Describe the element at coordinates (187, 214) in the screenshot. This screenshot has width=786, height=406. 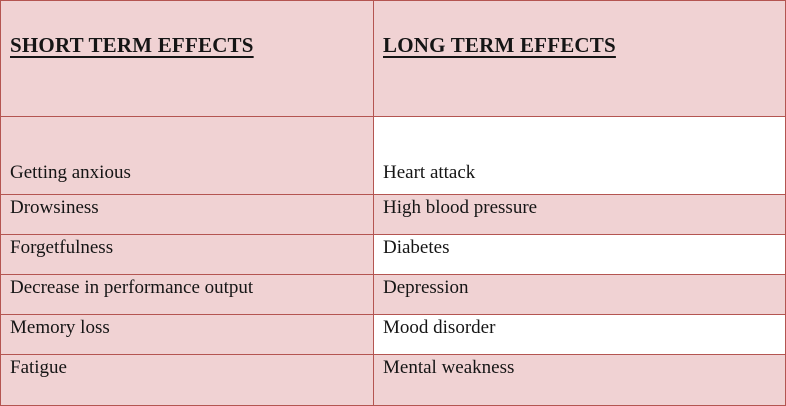
I see `short-term-cell: Drowsiness` at that location.